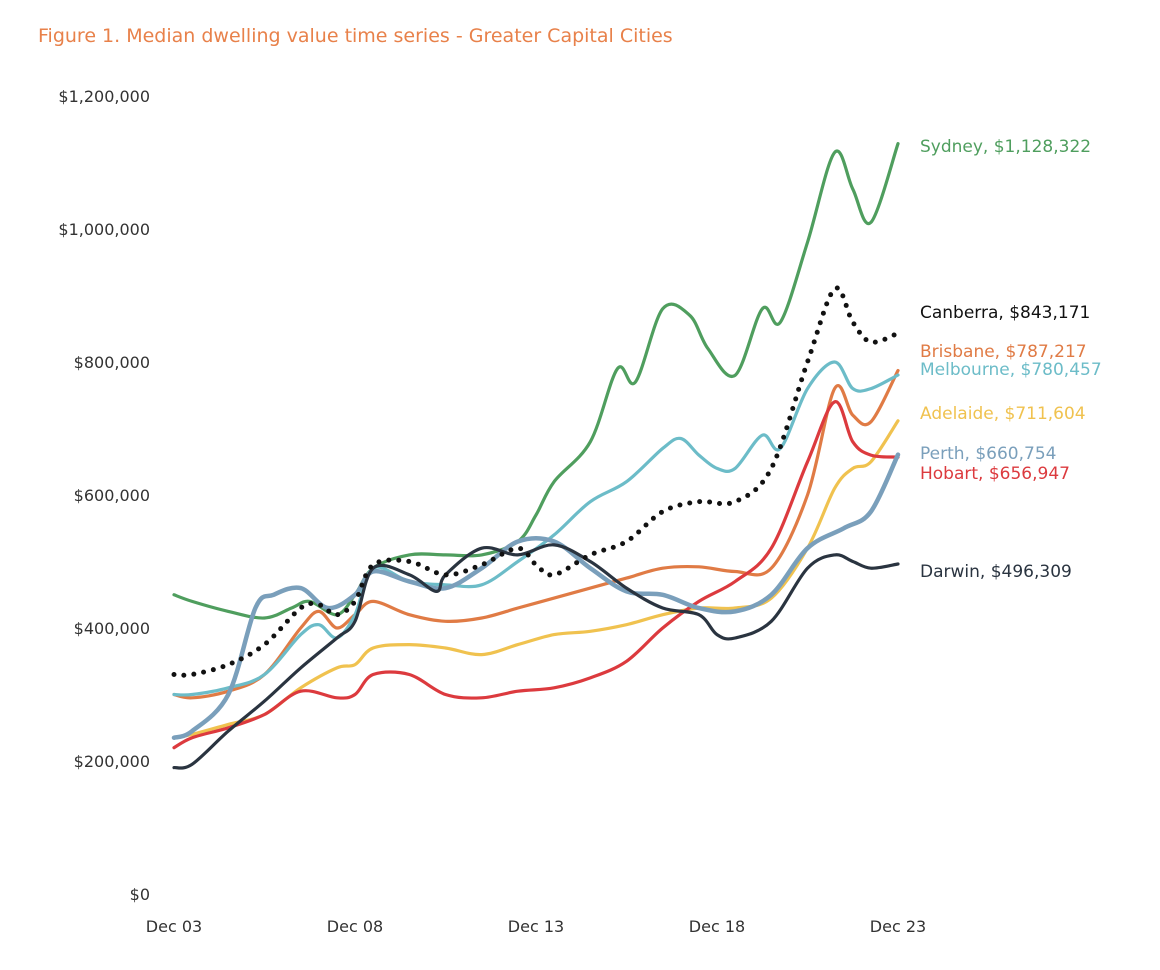  Describe the element at coordinates (1005, 313) in the screenshot. I see `end-label-canberra: Canberra, $843,171` at that location.